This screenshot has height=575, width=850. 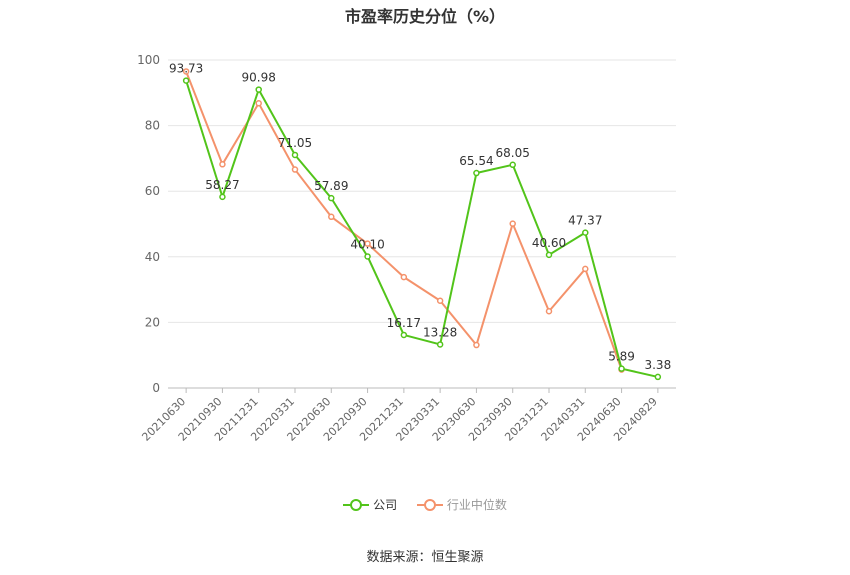 I want to click on data-source: 数据来源：恒生聚源, so click(x=425, y=557).